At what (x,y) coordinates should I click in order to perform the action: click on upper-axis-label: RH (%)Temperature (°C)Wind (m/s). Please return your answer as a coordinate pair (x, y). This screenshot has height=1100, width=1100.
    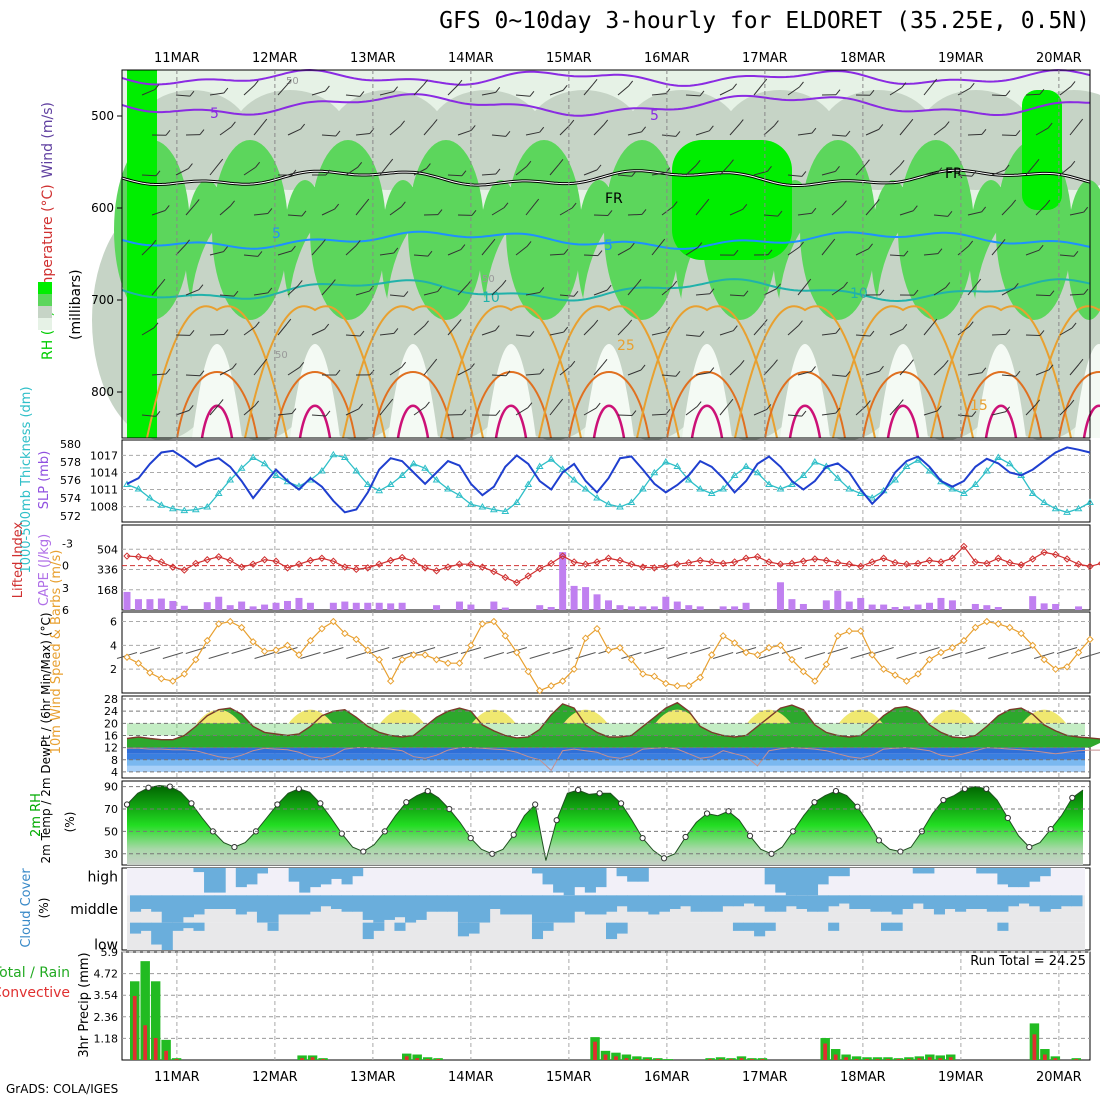
    Looking at the image, I should click on (48, 231).